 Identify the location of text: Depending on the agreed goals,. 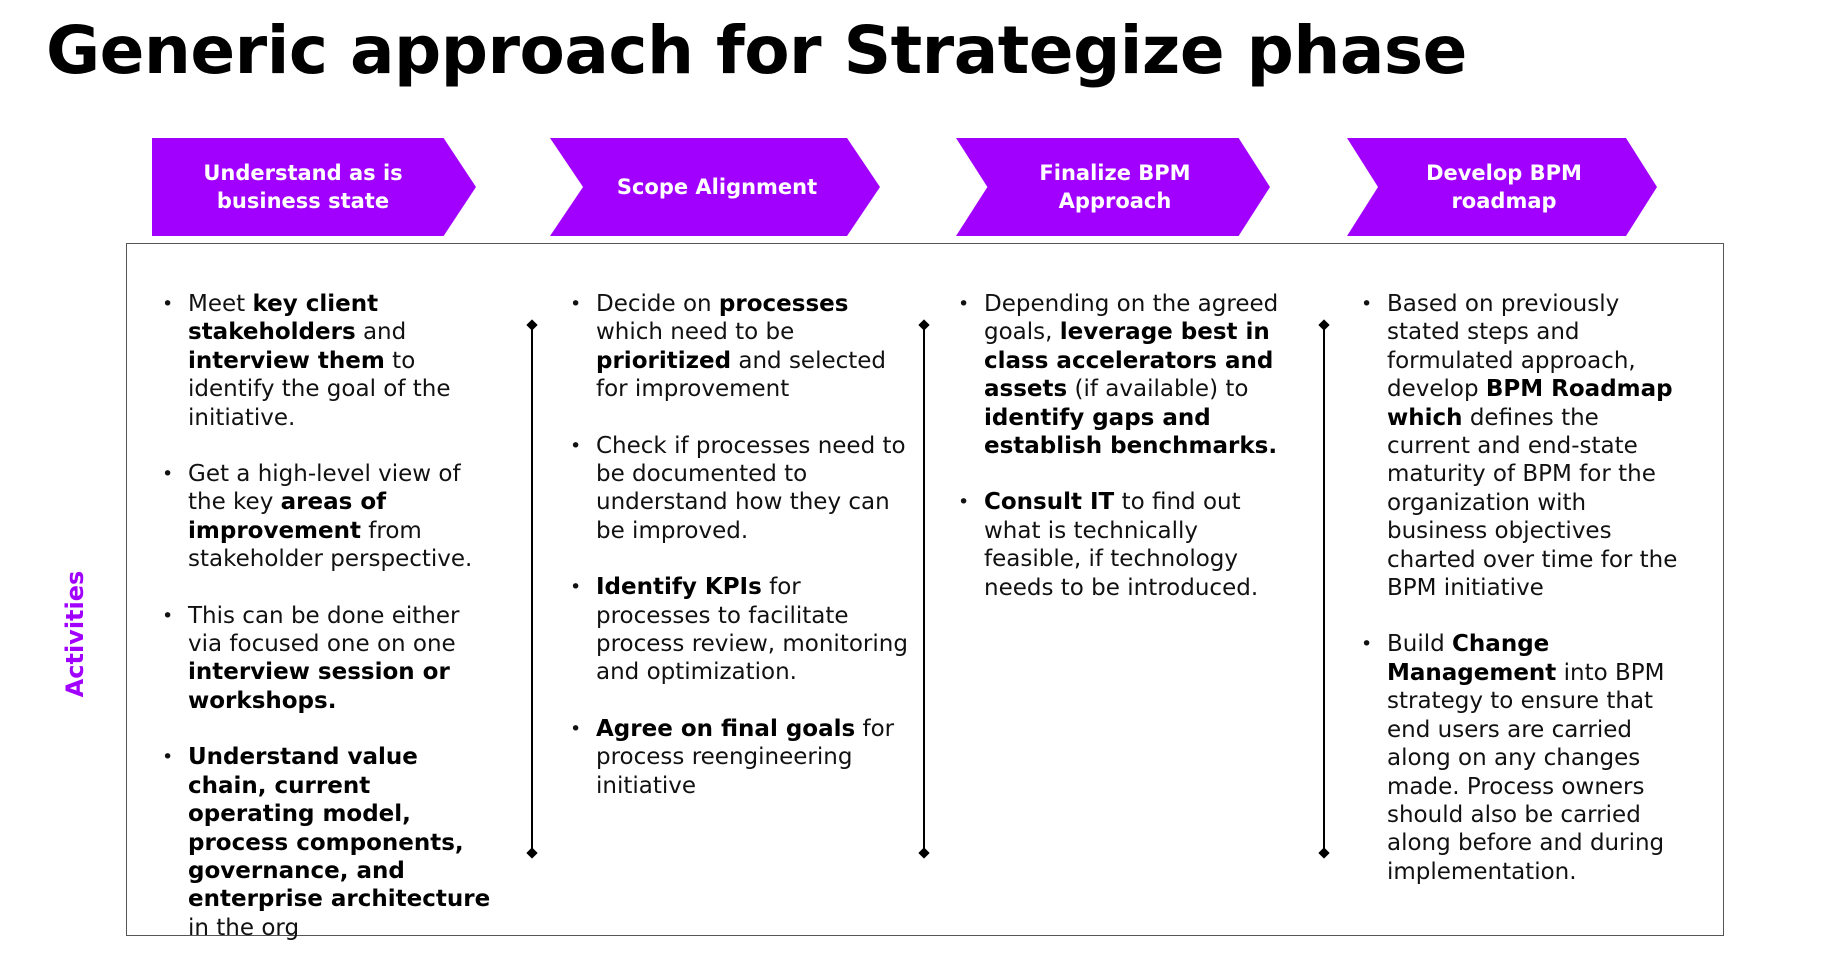
(1131, 318).